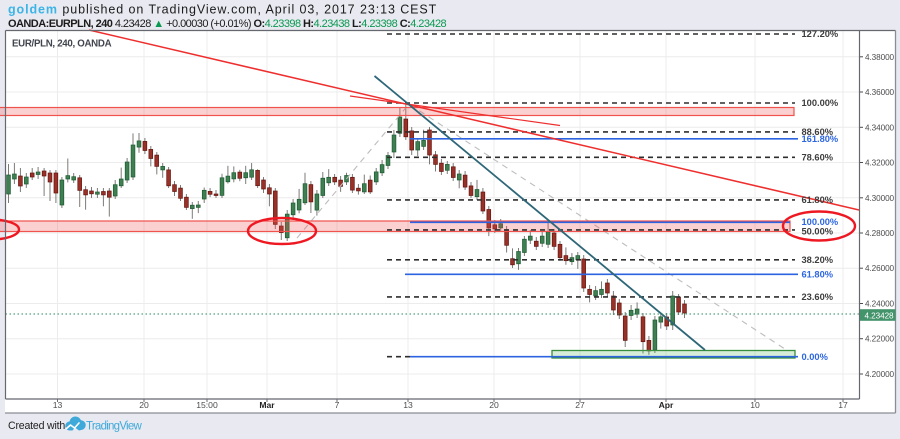 The image size is (900, 439). I want to click on svg-text: 4.38000, so click(880, 57).